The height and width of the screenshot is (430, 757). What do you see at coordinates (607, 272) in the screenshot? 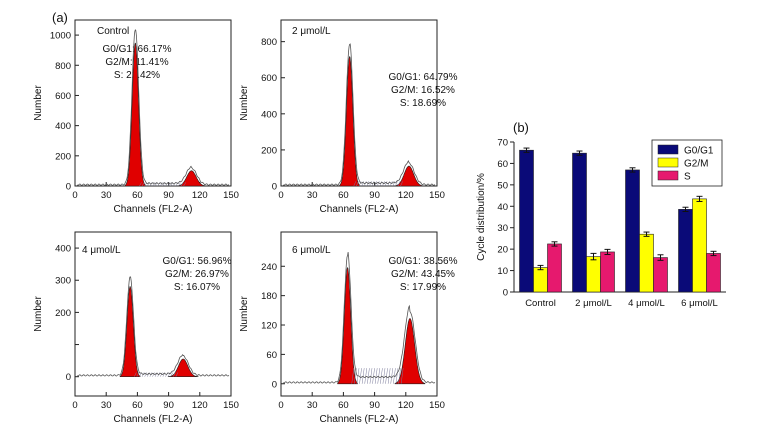
I see `bar-s` at bounding box center [607, 272].